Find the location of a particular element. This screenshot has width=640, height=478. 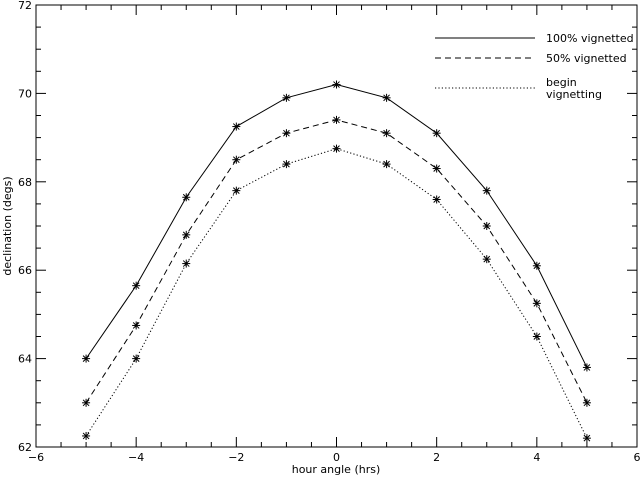

y-tick-label: 64 is located at coordinates (25, 359).